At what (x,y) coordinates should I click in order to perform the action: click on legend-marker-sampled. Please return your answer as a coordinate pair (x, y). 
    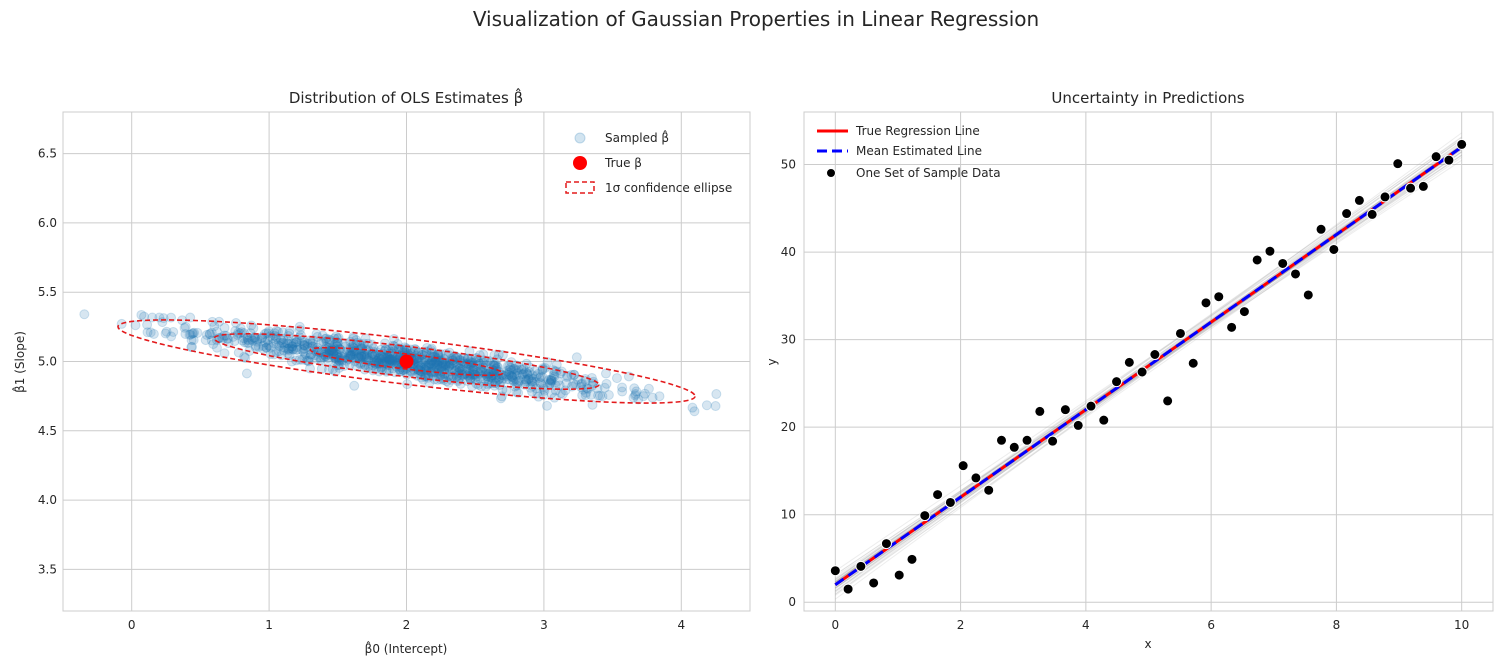
    Looking at the image, I should click on (580, 138).